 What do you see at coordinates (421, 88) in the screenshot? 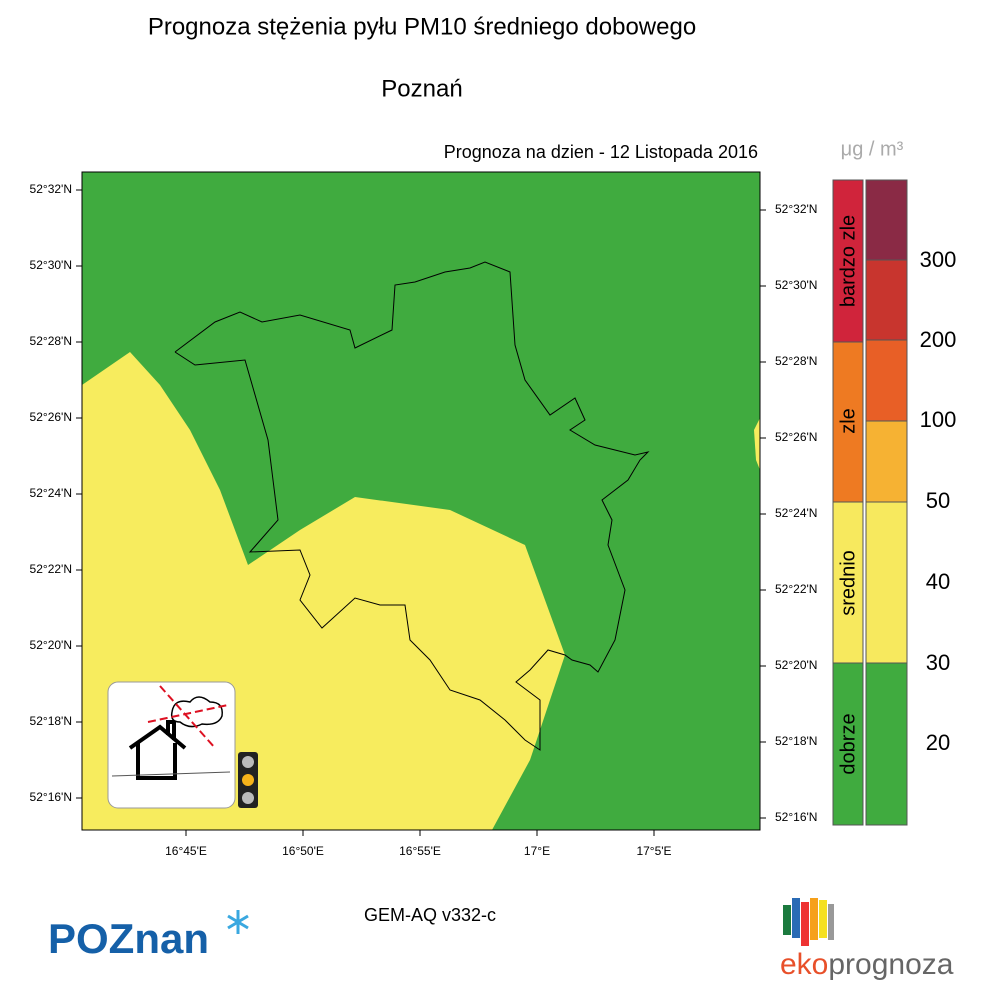
I see `subtitle: Poznań` at bounding box center [421, 88].